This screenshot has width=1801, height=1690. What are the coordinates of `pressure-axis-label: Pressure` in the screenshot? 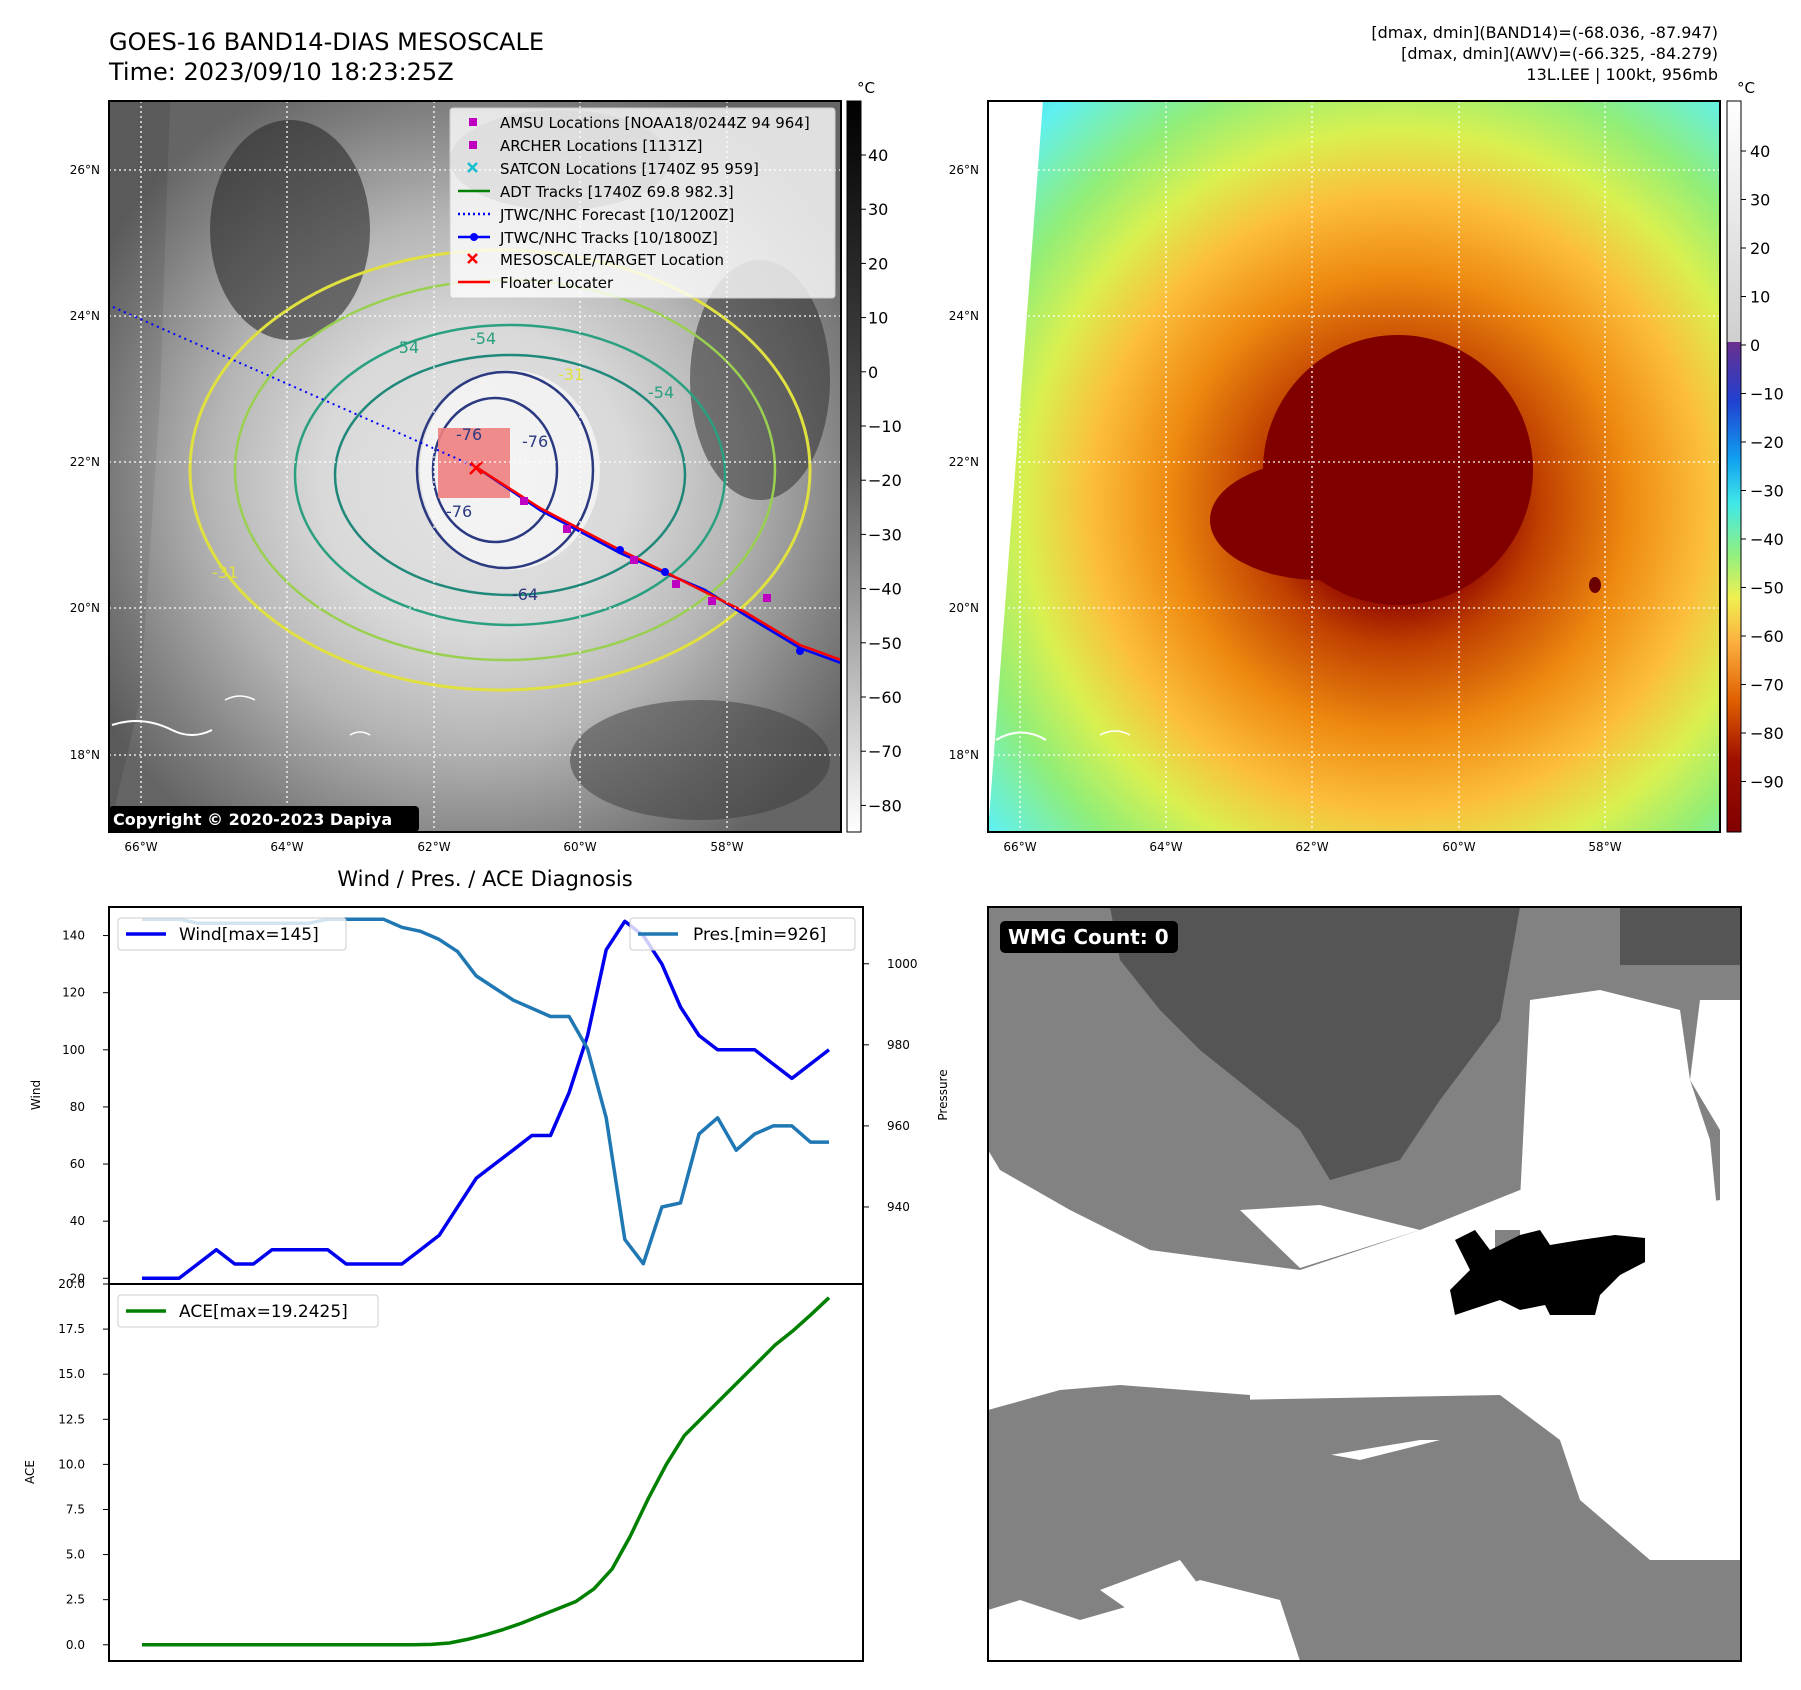 It's located at (943, 1094).